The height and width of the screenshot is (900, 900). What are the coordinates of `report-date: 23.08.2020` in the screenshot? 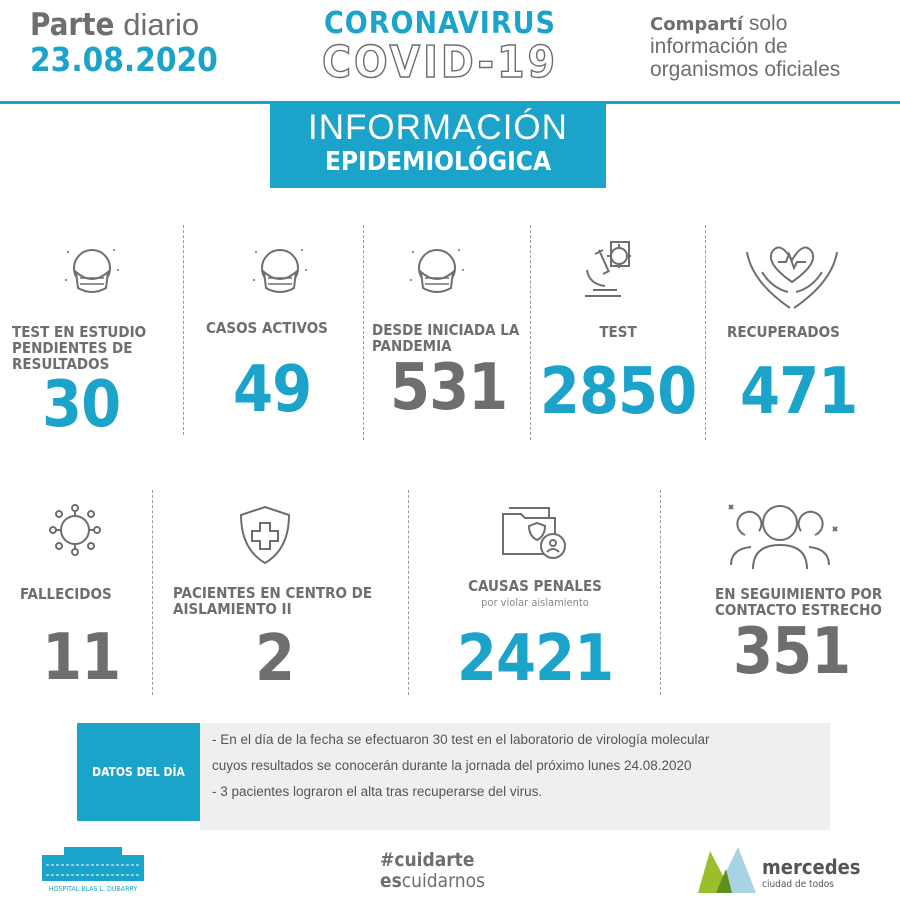 It's located at (124, 60).